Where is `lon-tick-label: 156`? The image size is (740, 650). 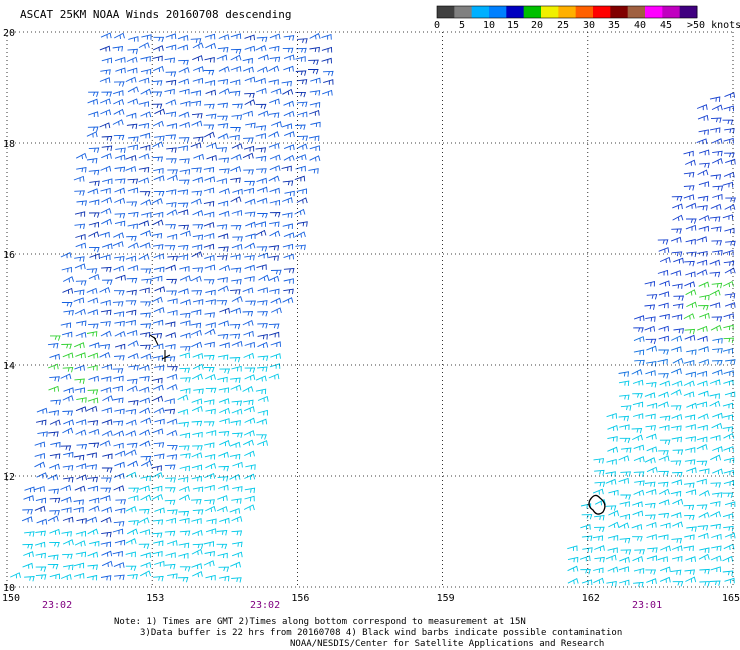 lon-tick-label: 156 is located at coordinates (300, 598).